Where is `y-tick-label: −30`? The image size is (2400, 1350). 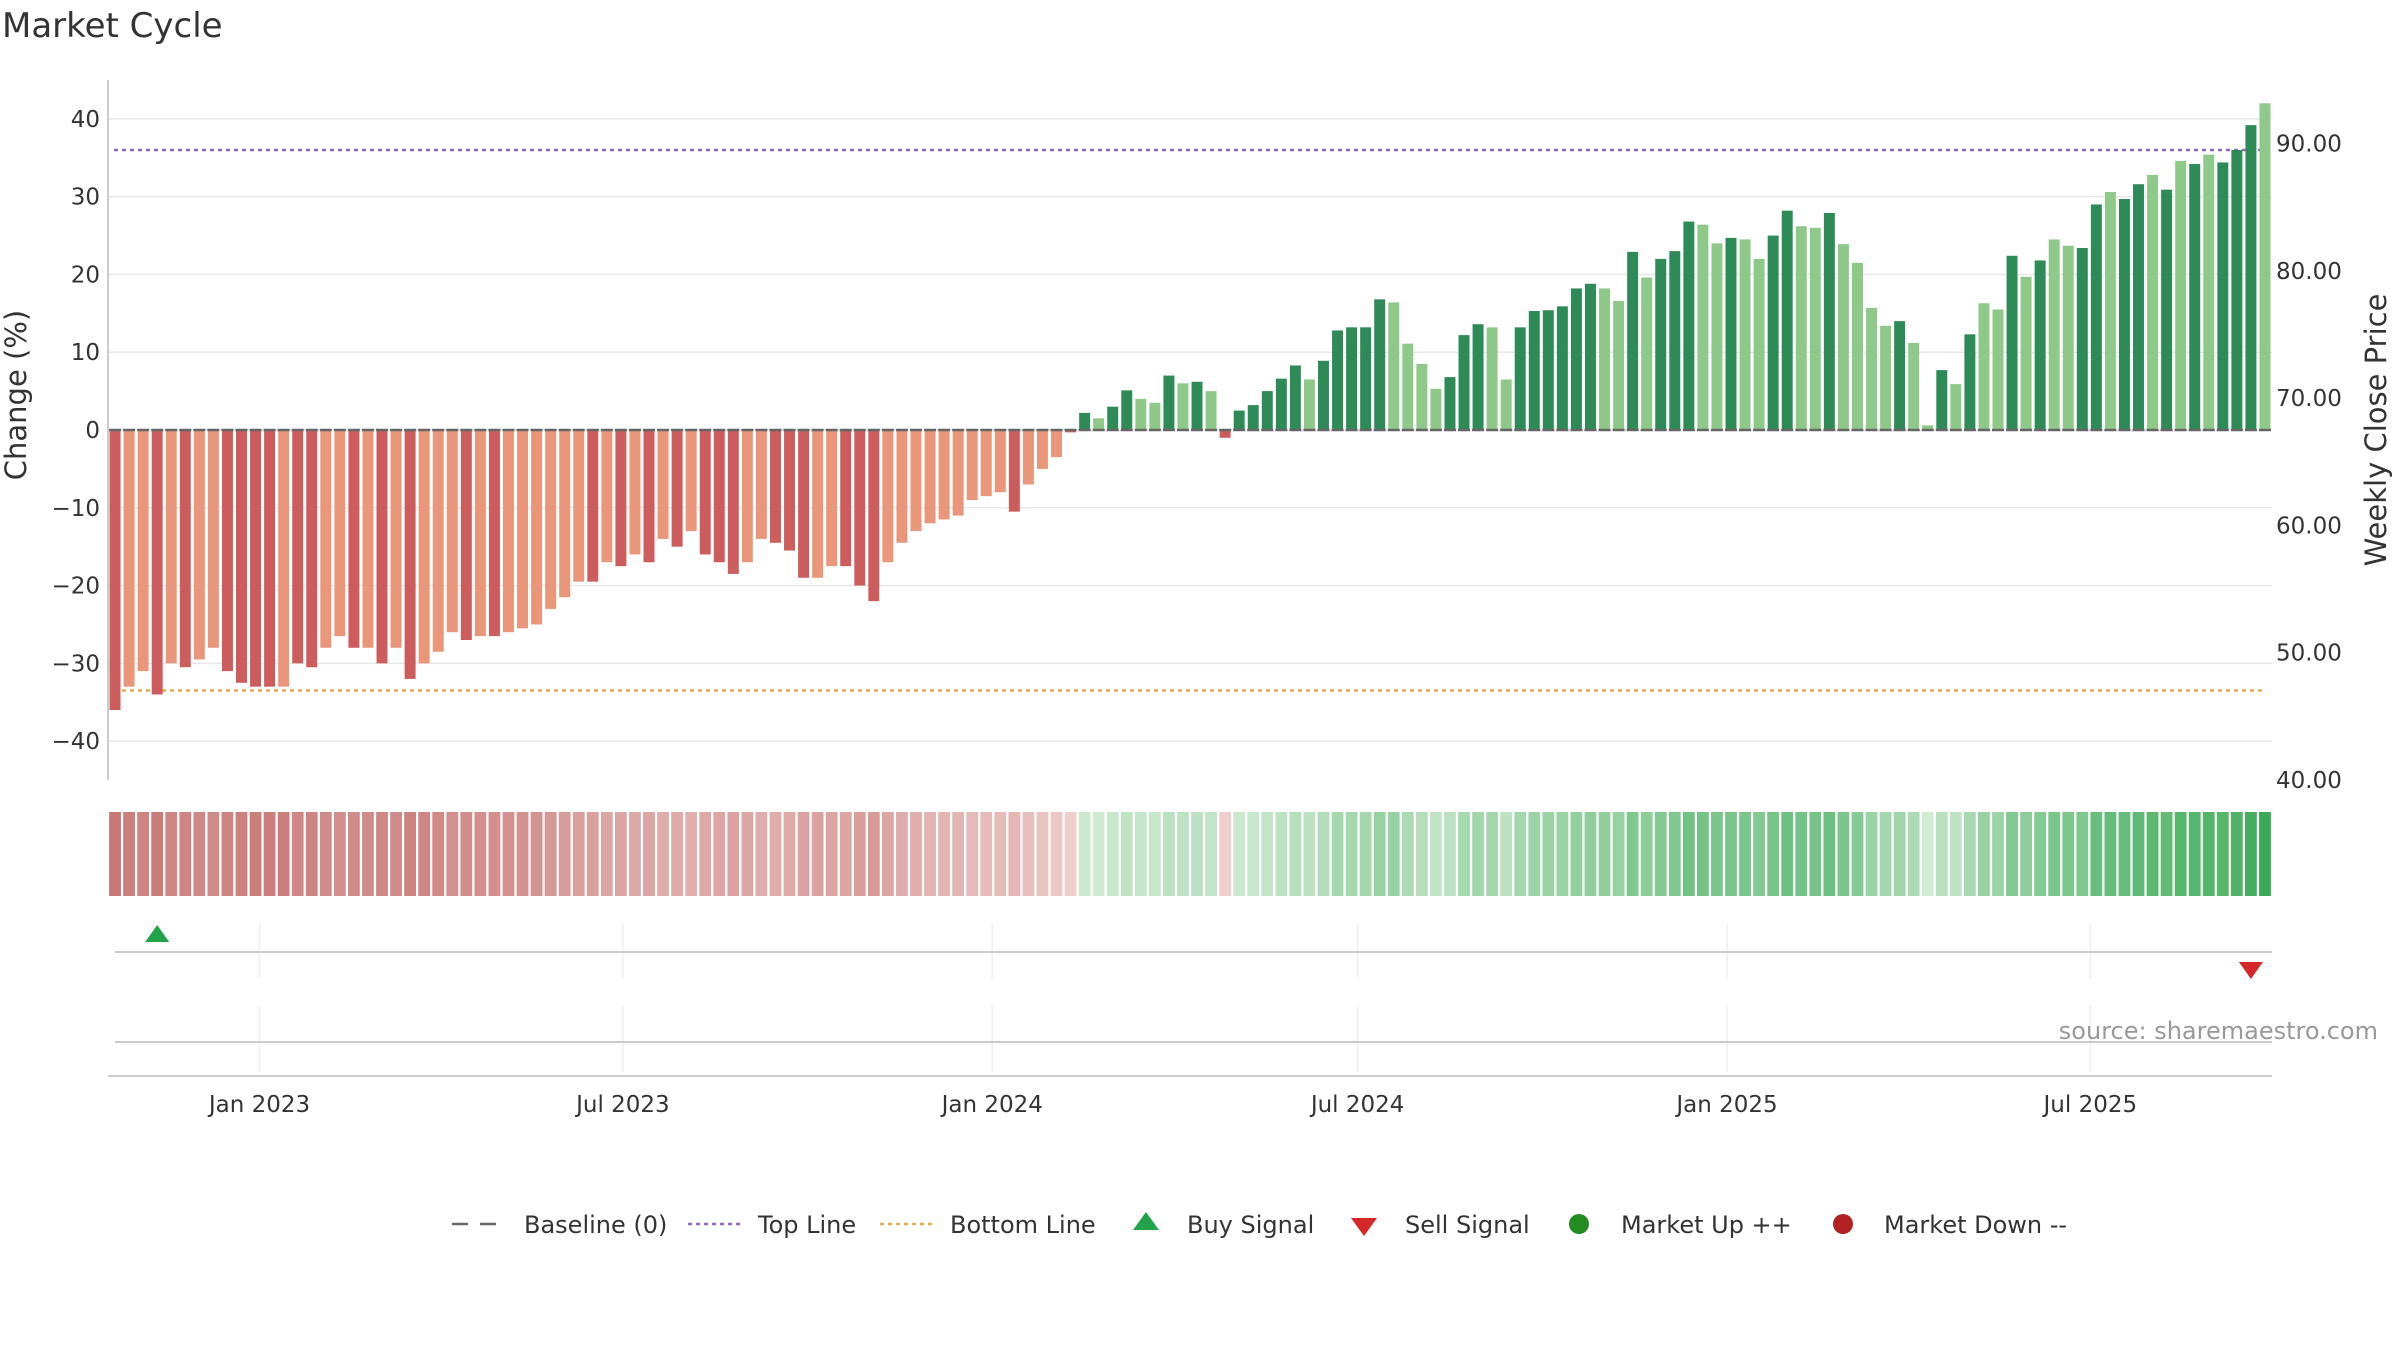
y-tick-label: −30 is located at coordinates (75, 664).